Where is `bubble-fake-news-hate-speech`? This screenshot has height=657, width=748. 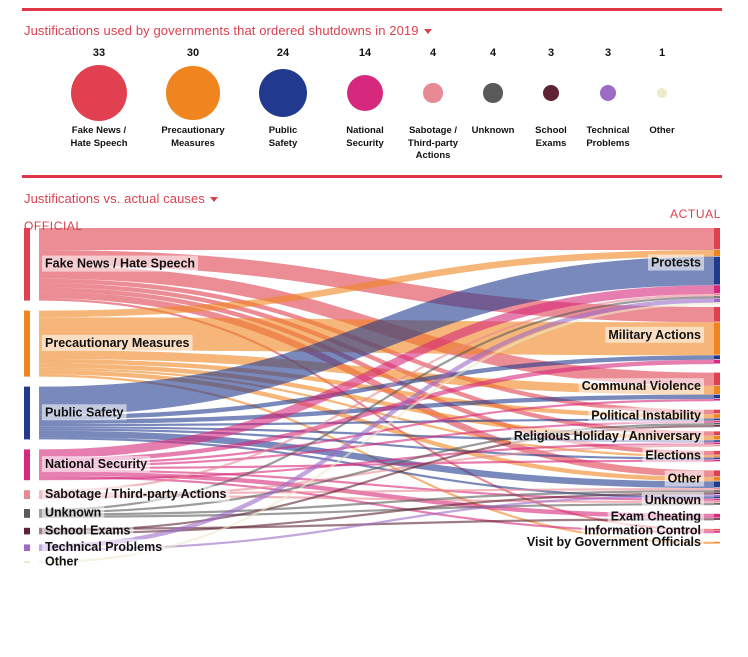
bubble-fake-news-hate-speech is located at coordinates (99, 93).